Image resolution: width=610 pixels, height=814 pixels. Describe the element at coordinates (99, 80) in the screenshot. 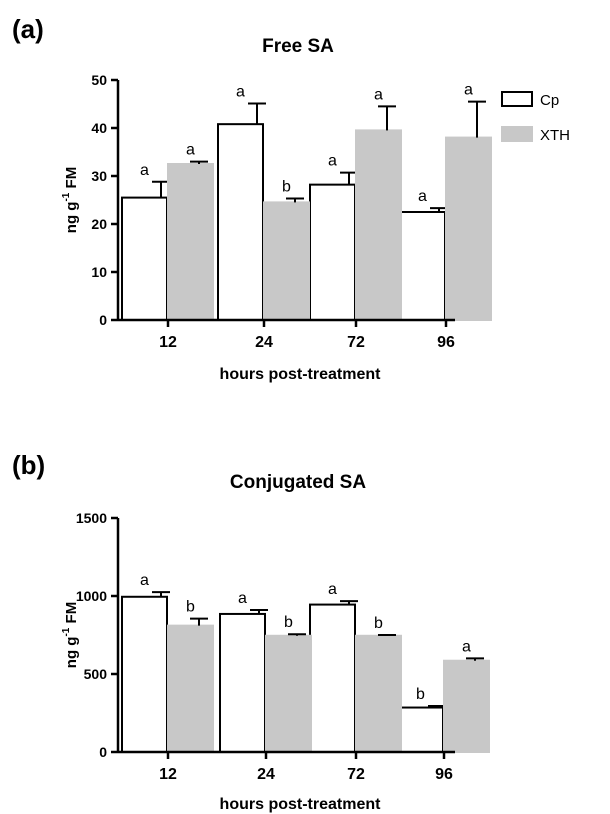

I see `y-tick-label: 50` at that location.